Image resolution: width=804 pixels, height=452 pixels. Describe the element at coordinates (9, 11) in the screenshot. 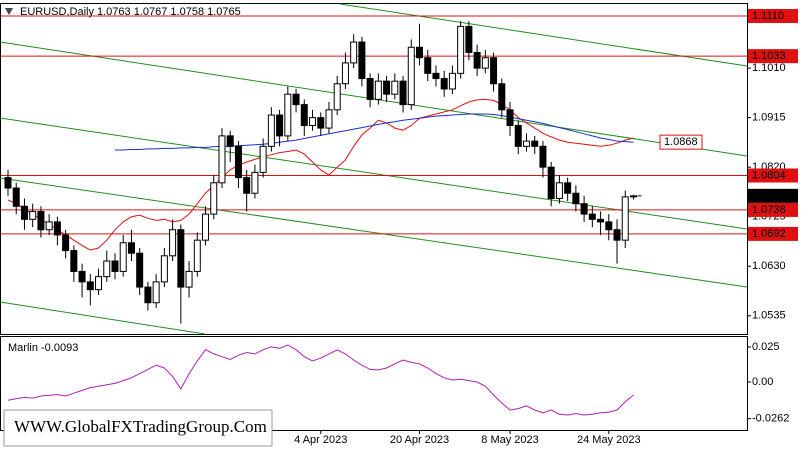

I see `title-icon` at that location.